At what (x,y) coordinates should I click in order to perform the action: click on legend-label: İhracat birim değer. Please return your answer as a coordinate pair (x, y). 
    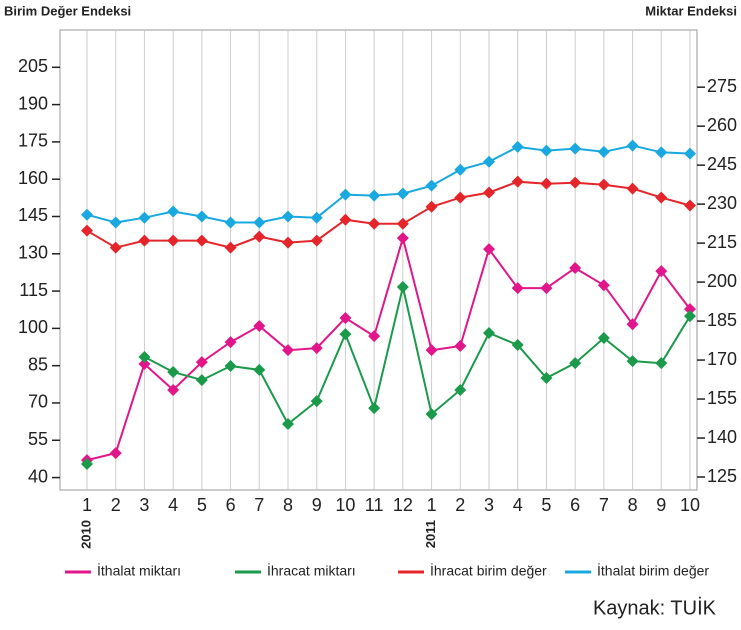
    Looking at the image, I should click on (488, 570).